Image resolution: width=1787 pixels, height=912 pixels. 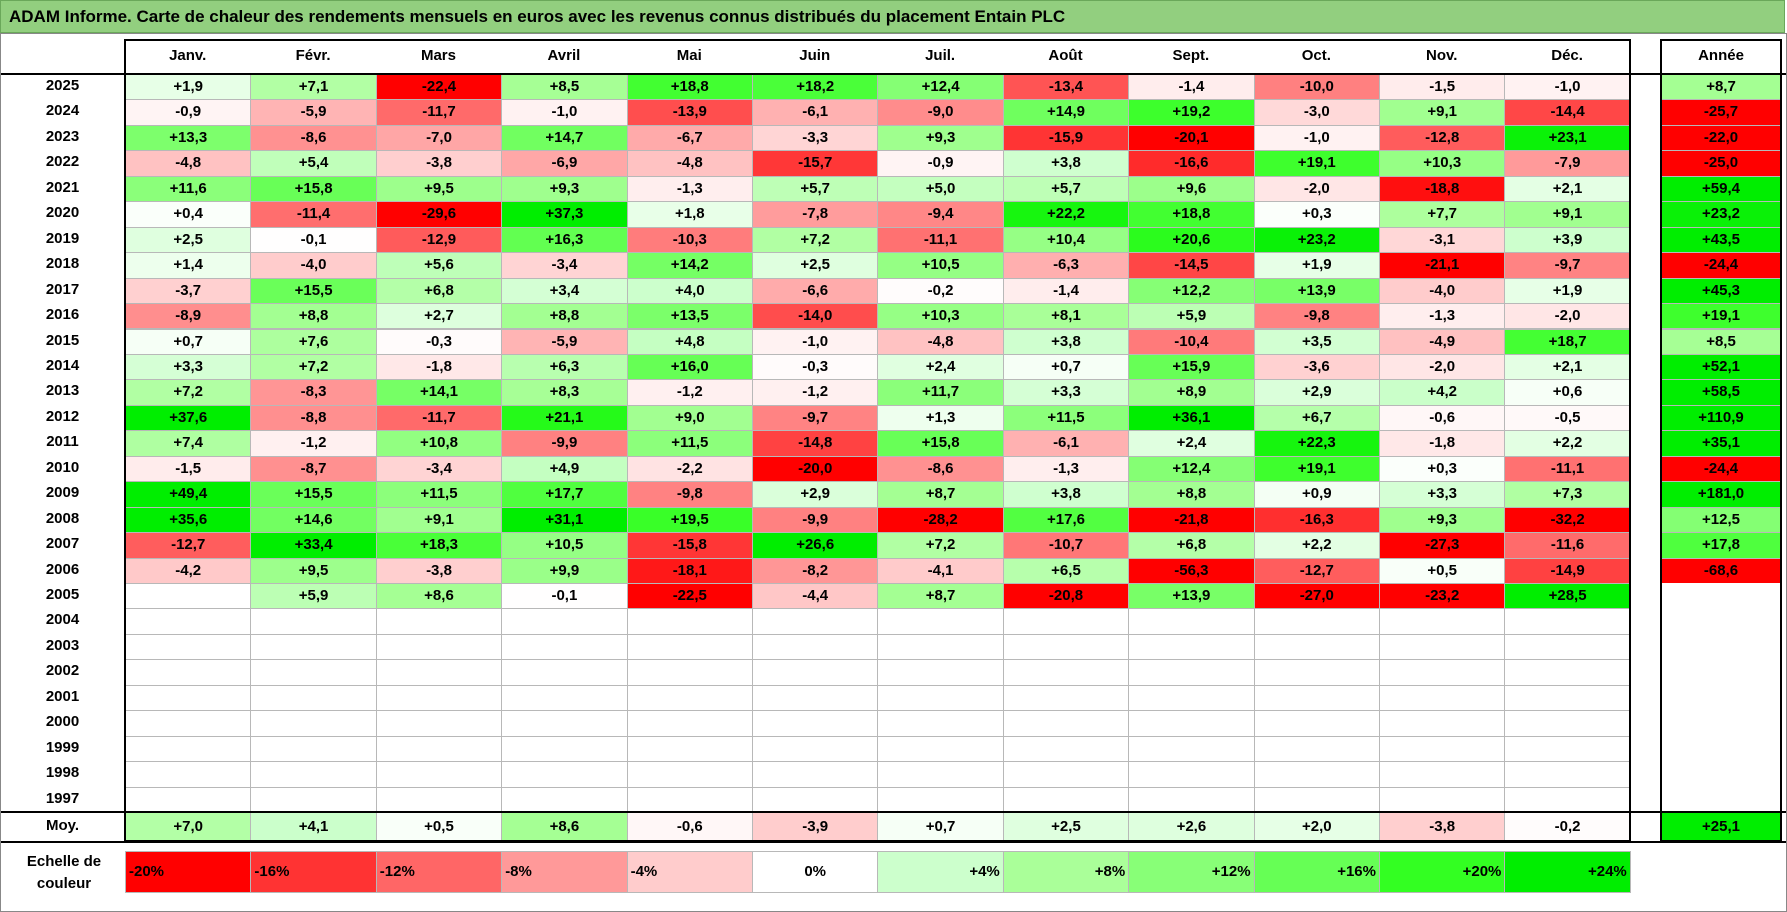 What do you see at coordinates (439, 265) in the screenshot?
I see `heatmap-cell: +5,6` at bounding box center [439, 265].